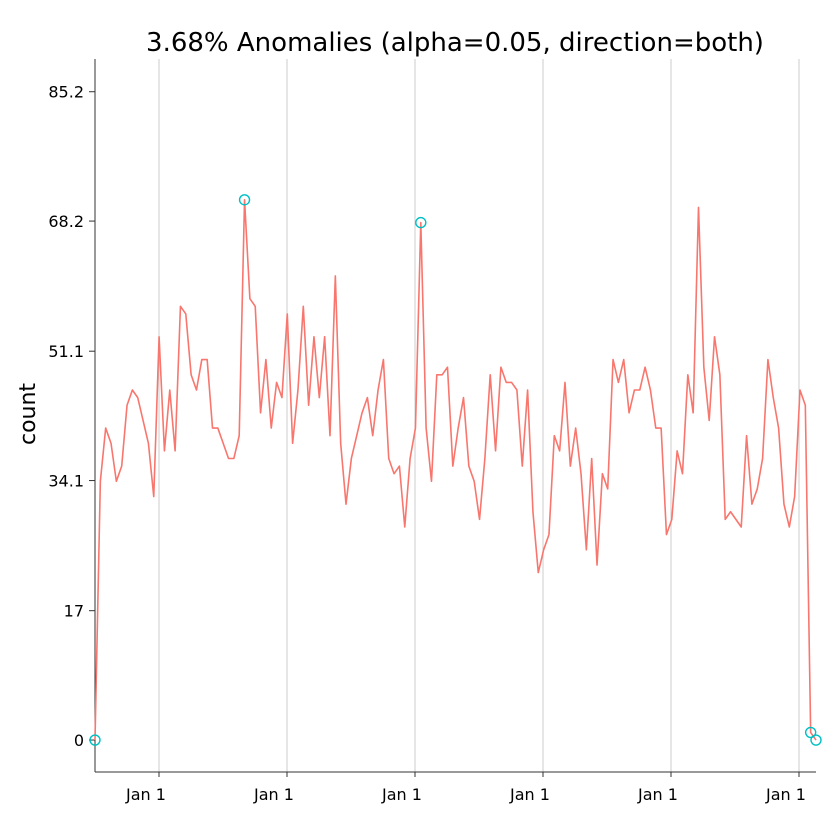 The image size is (840, 840). I want to click on y-tick-label: 0, so click(79, 740).